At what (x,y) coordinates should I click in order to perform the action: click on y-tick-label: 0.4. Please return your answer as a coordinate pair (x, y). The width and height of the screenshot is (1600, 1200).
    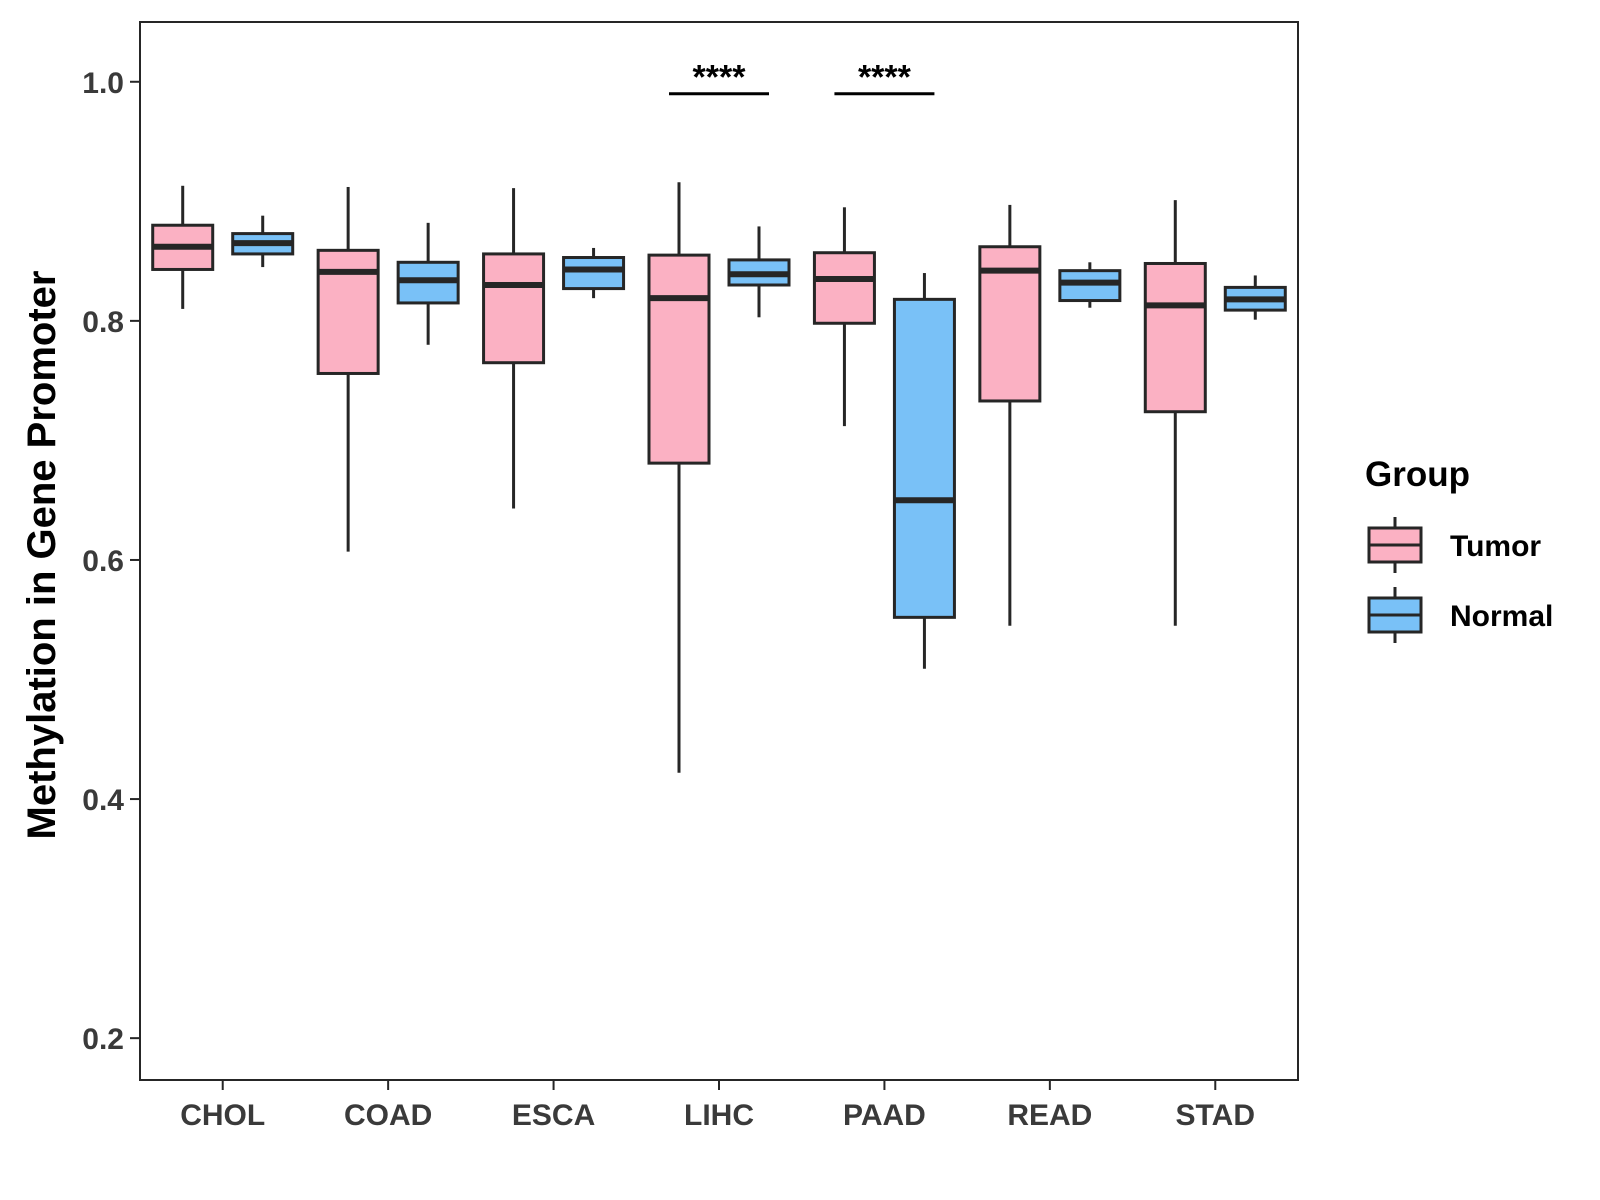
    Looking at the image, I should click on (103, 800).